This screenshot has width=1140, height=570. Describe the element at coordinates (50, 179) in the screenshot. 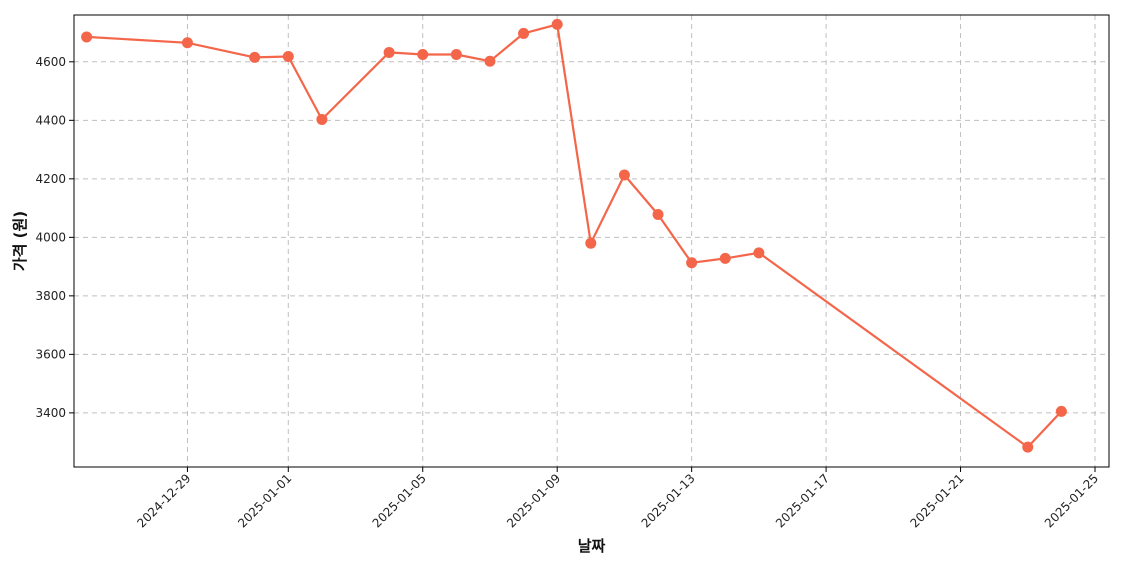

I see `y-tick-label: 4200` at that location.